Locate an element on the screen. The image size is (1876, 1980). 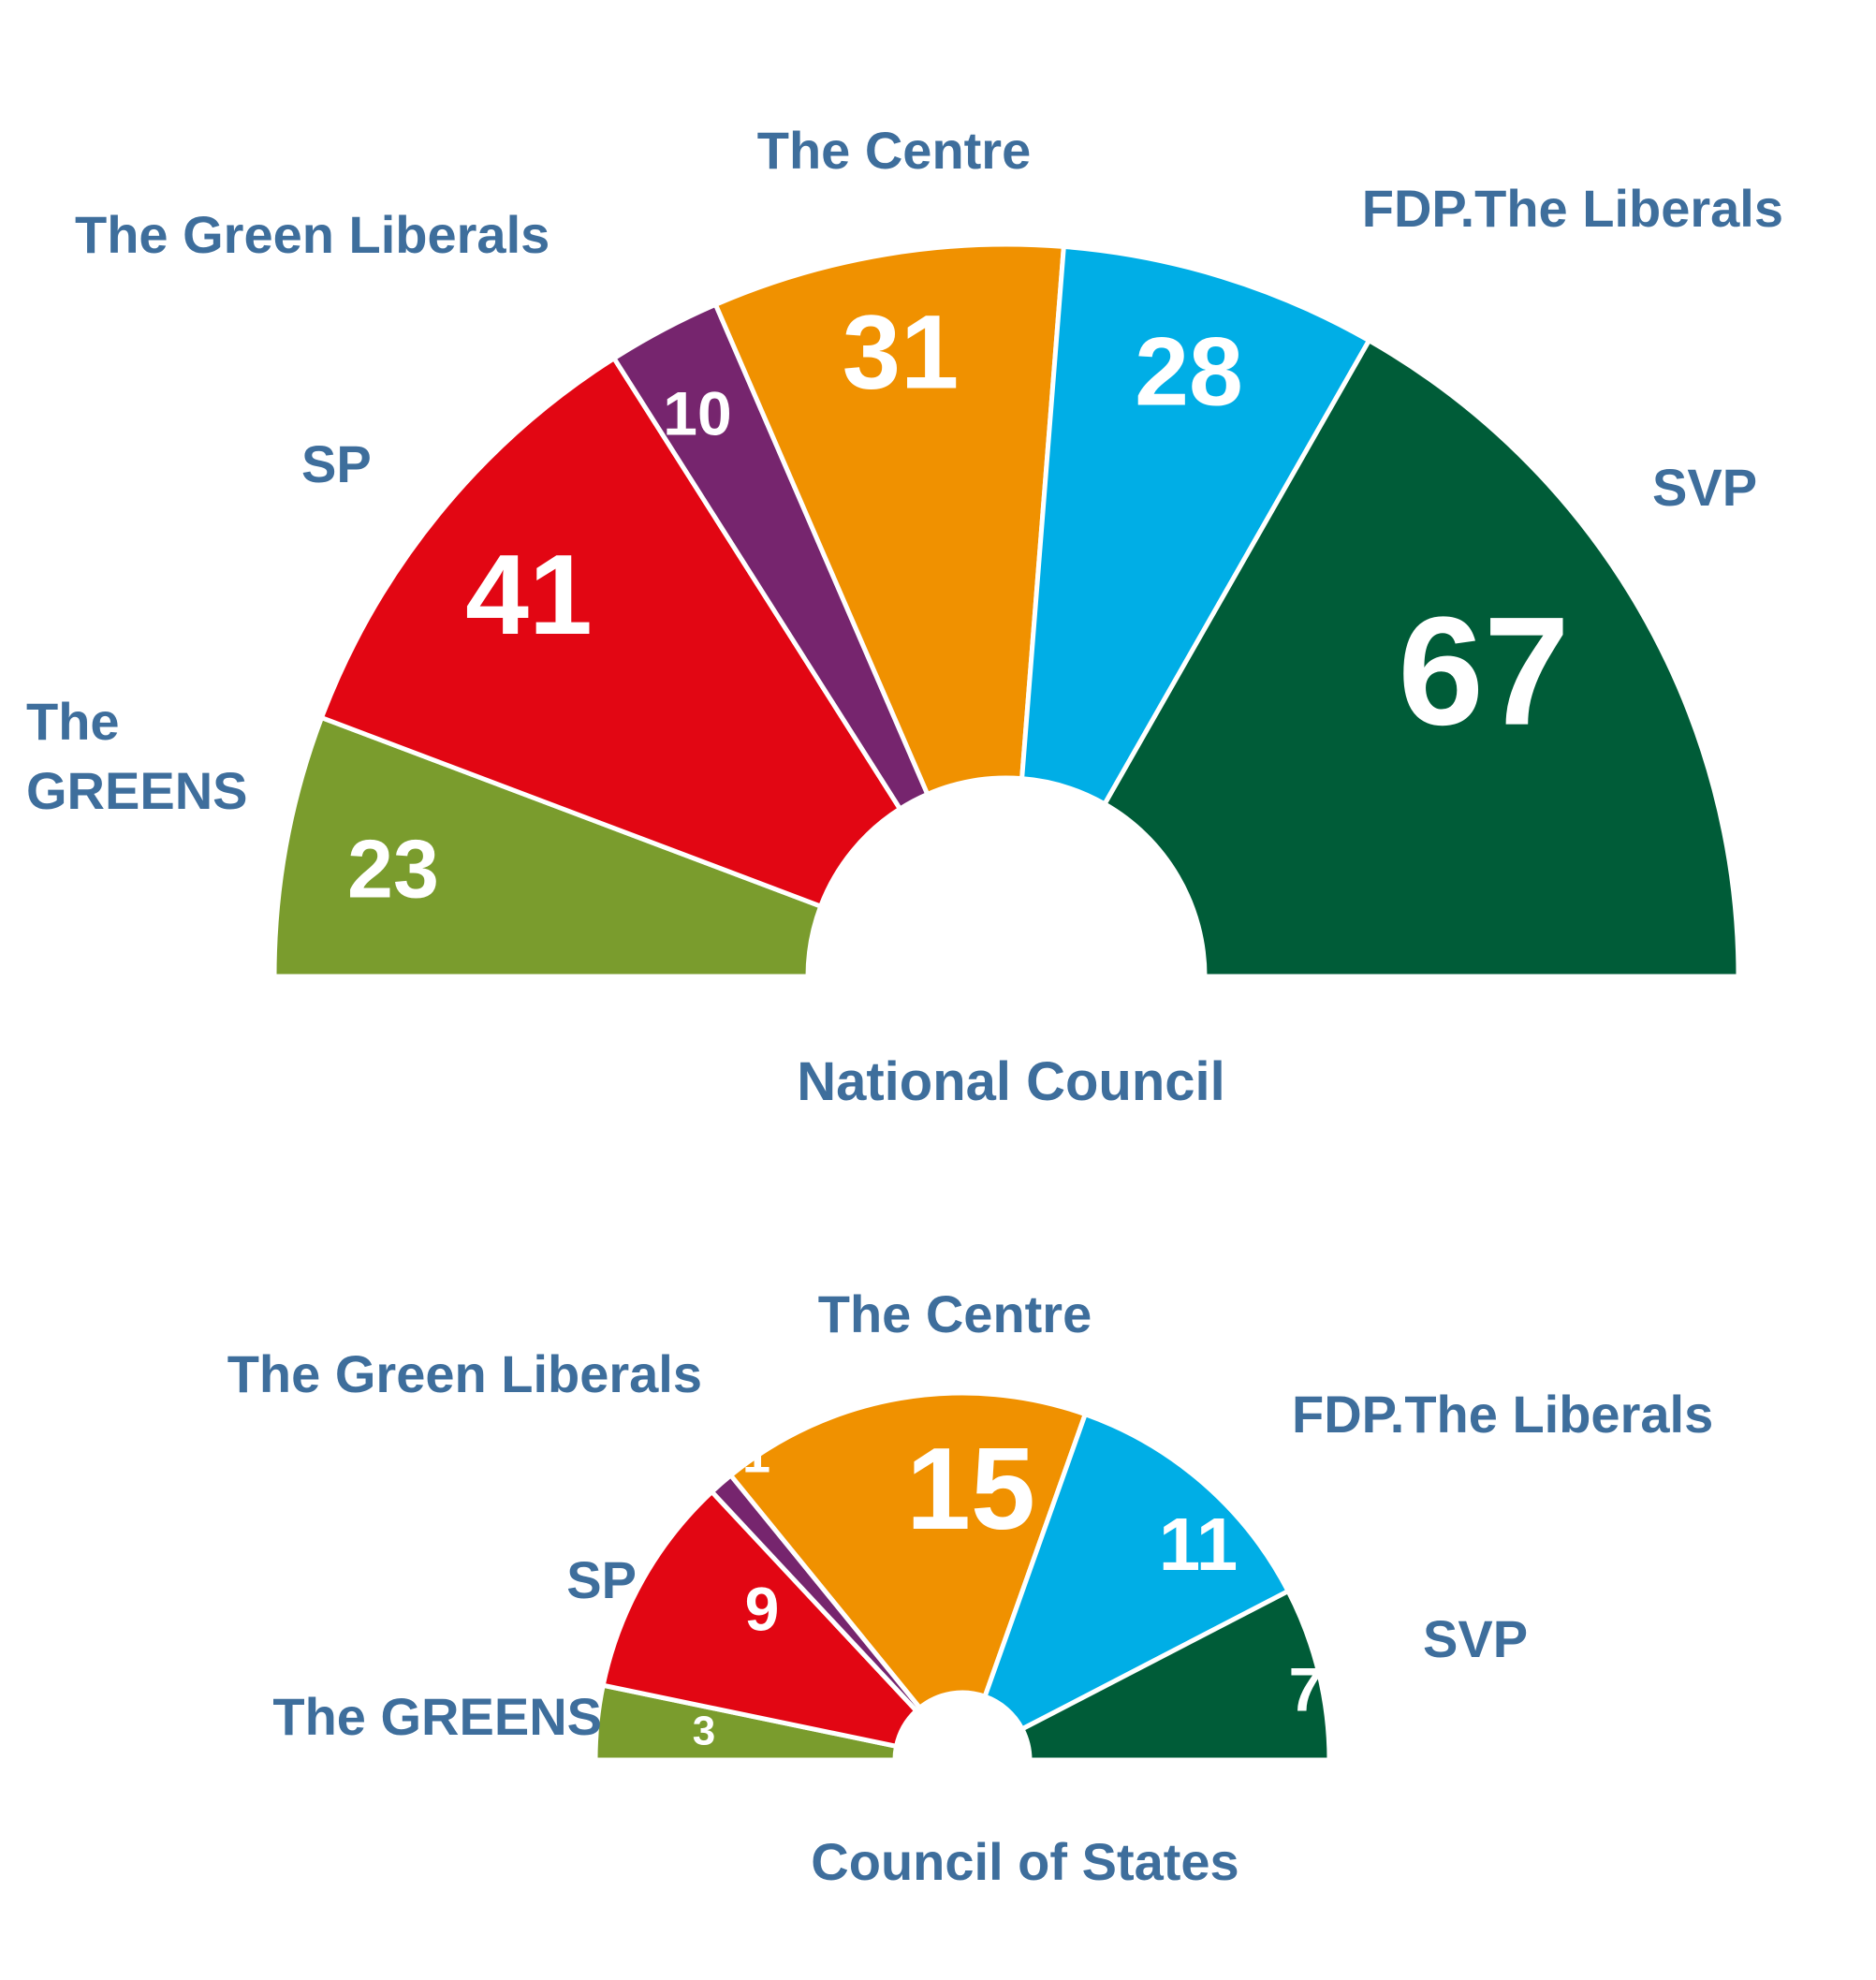
seat-value-label: 28 is located at coordinates (1189, 371).